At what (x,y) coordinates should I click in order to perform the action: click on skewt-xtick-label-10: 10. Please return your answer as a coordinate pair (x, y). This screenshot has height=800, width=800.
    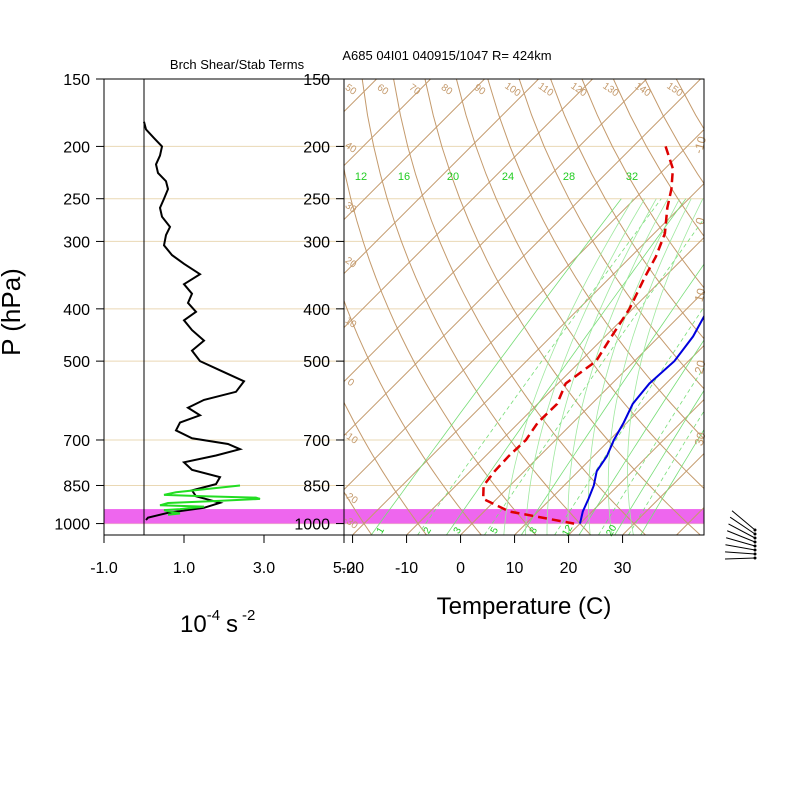
    Looking at the image, I should click on (515, 568).